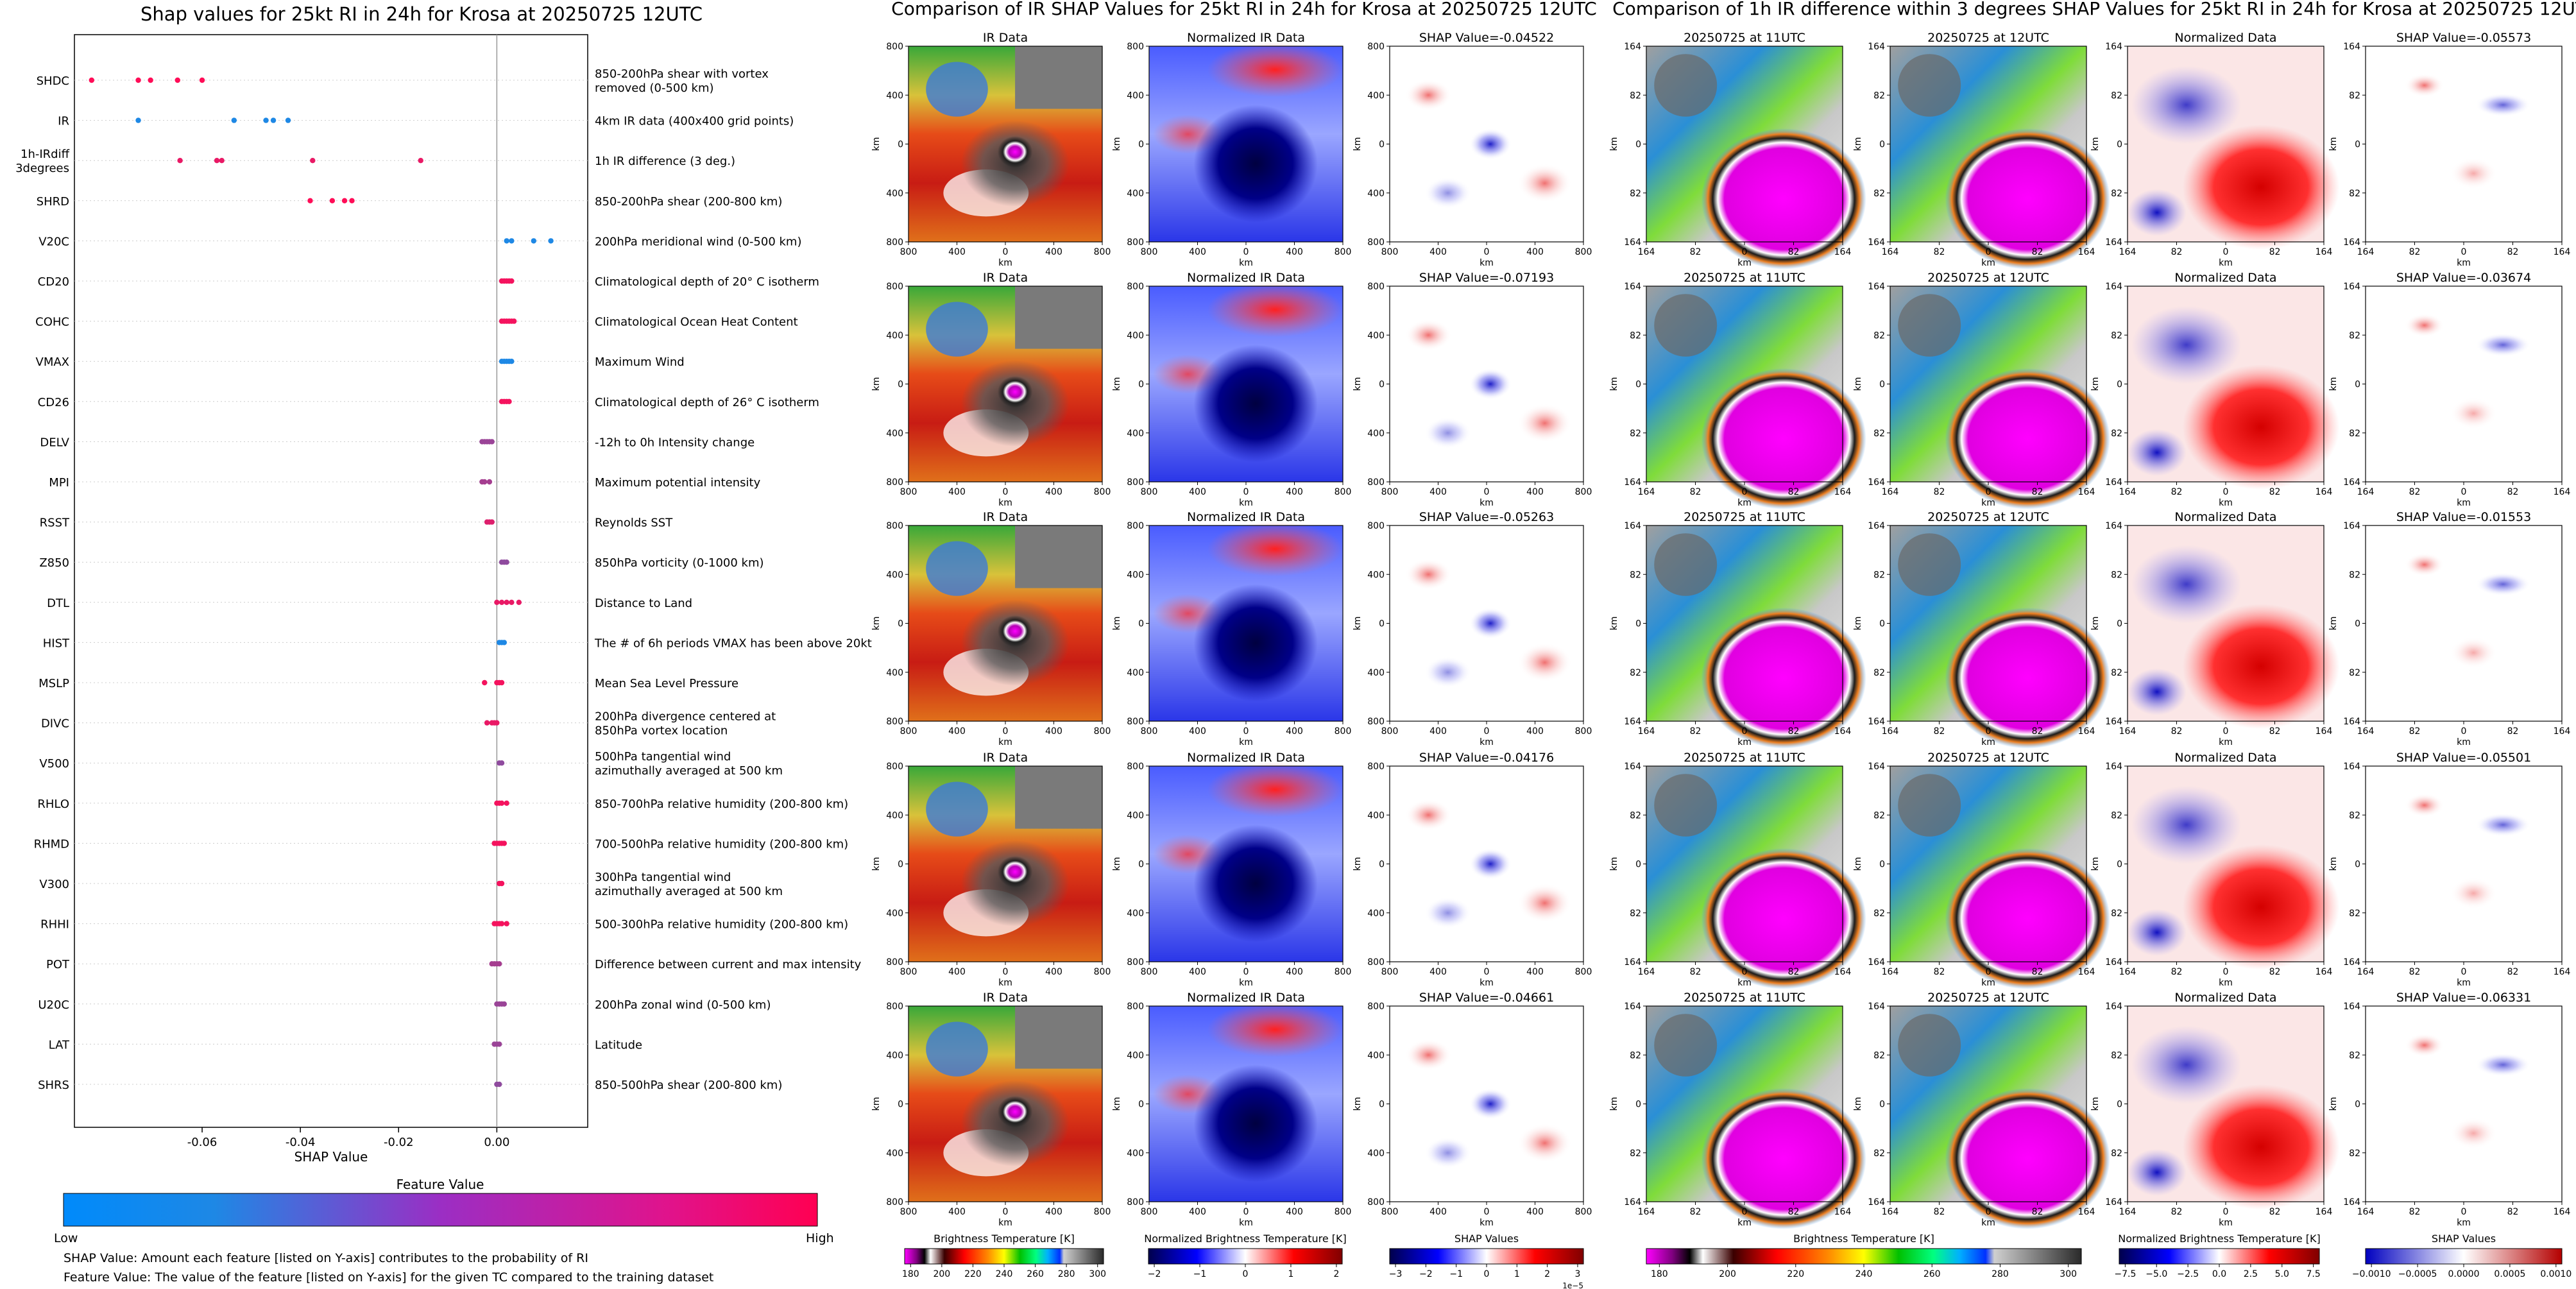  What do you see at coordinates (694, 121) in the screenshot?
I see `feature-description-label: 4km IR data (400x400 grid points)` at bounding box center [694, 121].